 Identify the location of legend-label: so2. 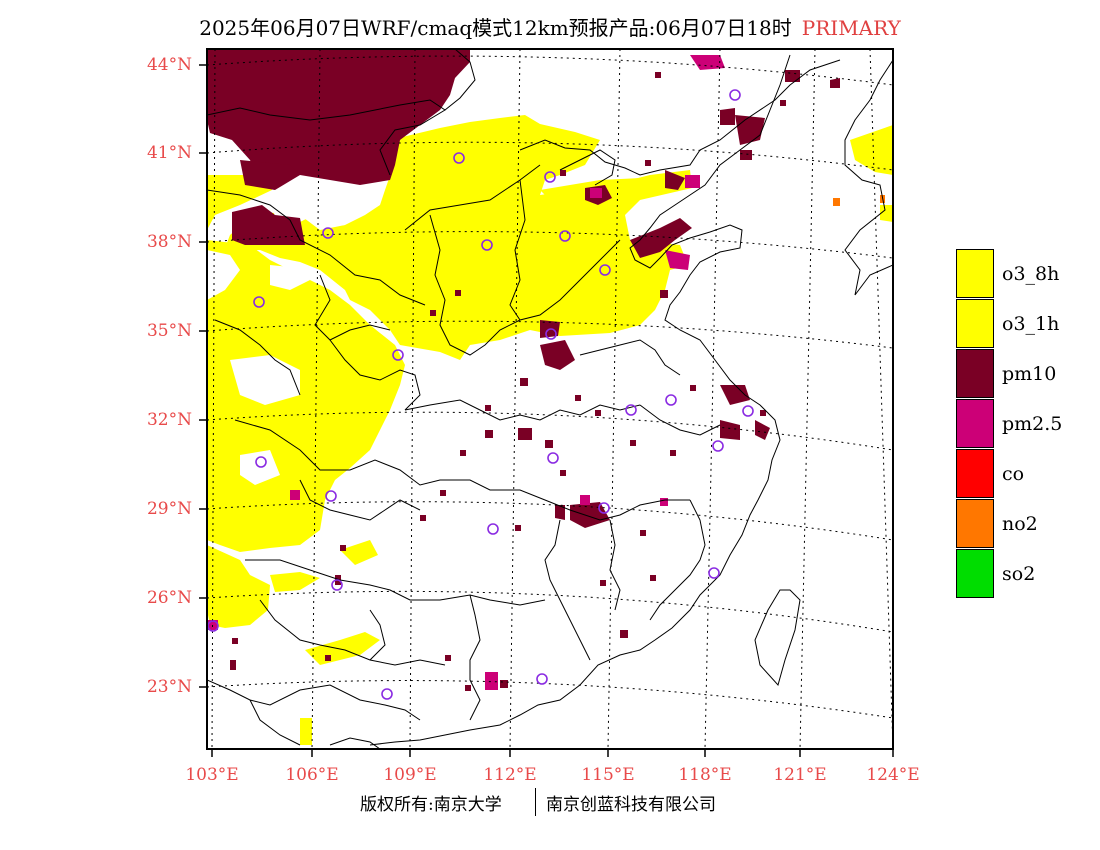
(1019, 574).